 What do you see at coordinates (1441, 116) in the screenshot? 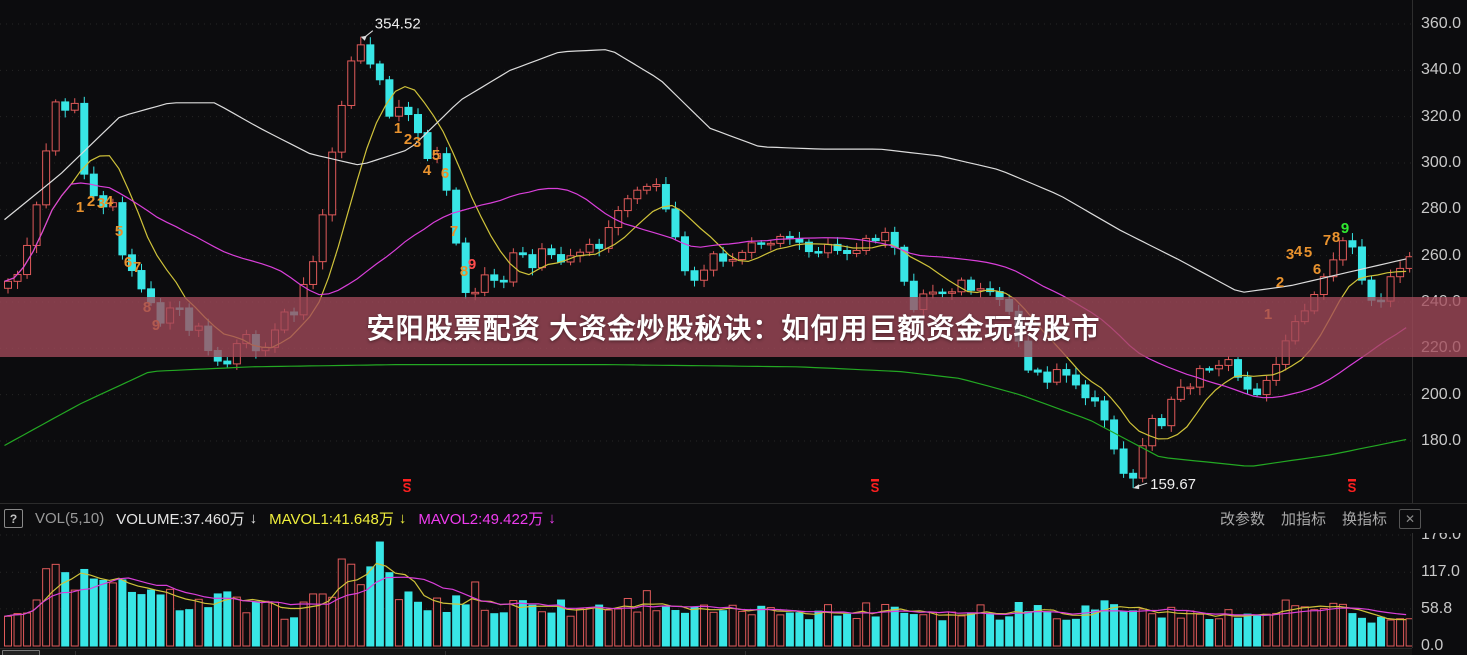
I see `price-axis-label: 320.0` at bounding box center [1441, 116].